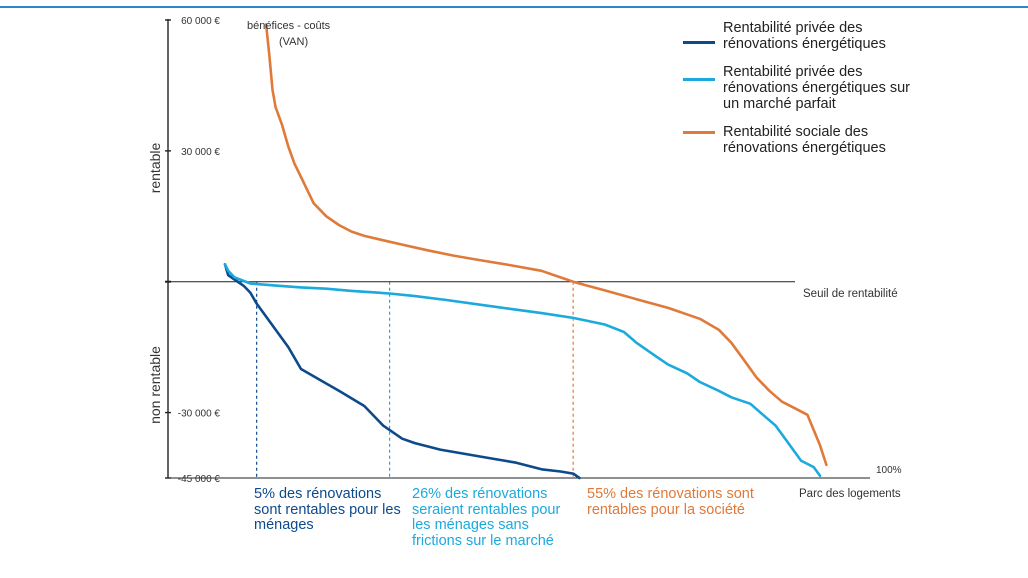 Image resolution: width=1028 pixels, height=578 pixels. What do you see at coordinates (155, 385) in the screenshot?
I see `y-label-non-rentable: non rentable` at bounding box center [155, 385].